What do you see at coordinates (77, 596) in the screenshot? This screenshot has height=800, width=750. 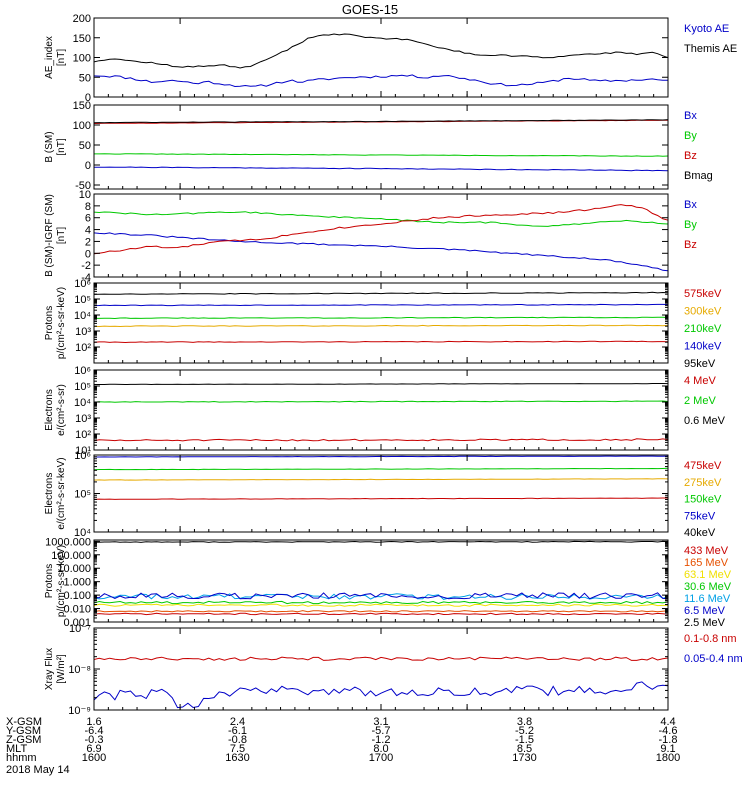 I see `y-tick-label: 0.100` at bounding box center [77, 596].